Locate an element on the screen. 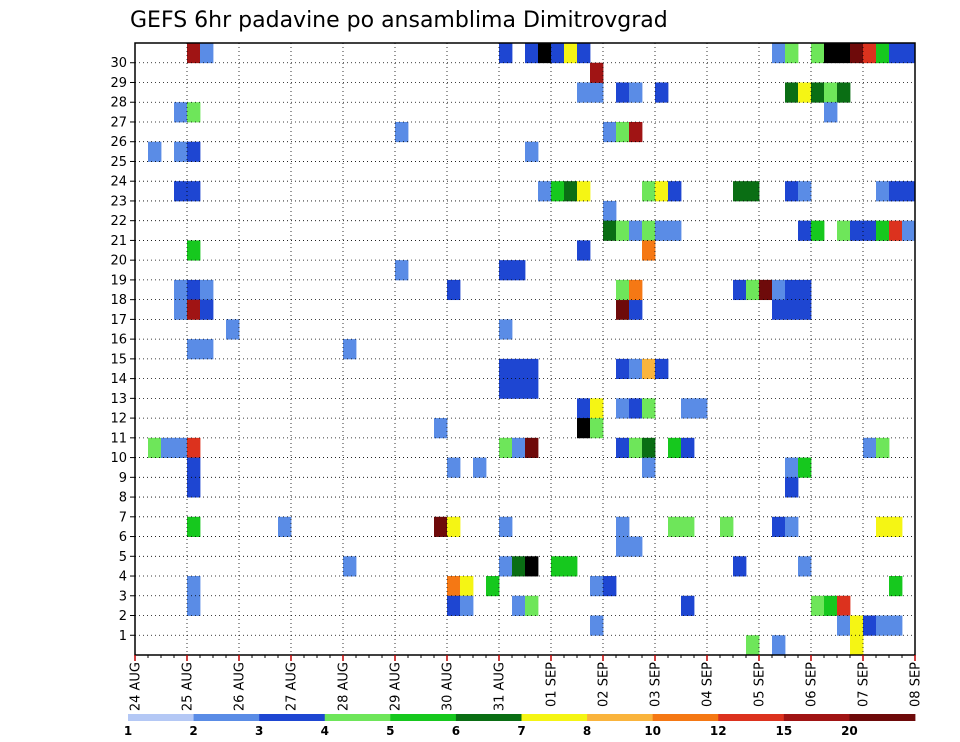 The height and width of the screenshot is (742, 960). legend-label: 15 is located at coordinates (783, 731).